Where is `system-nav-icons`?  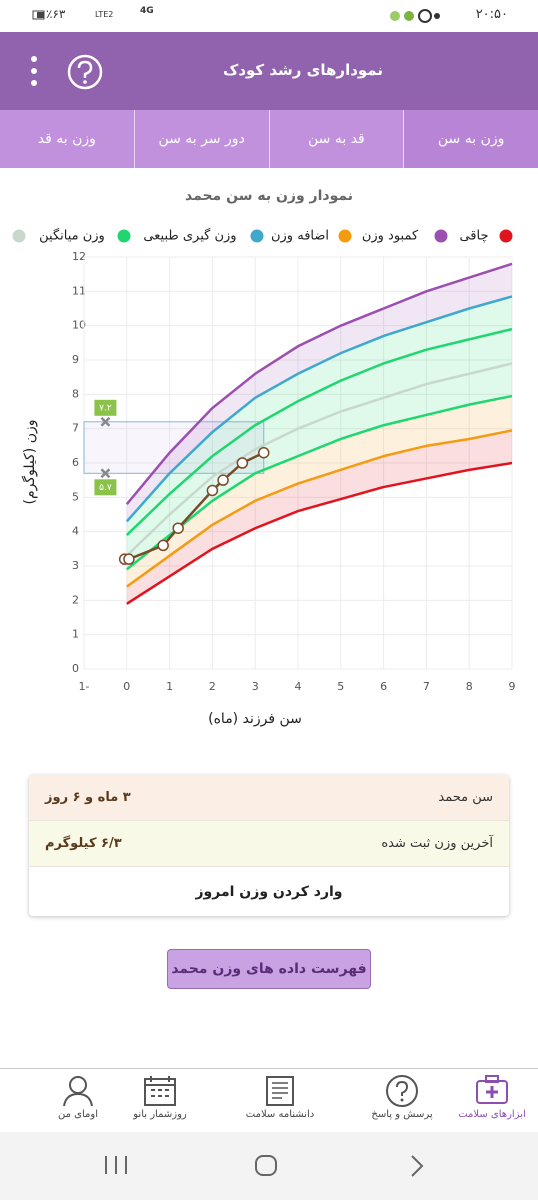 system-nav-icons is located at coordinates (264, 1166).